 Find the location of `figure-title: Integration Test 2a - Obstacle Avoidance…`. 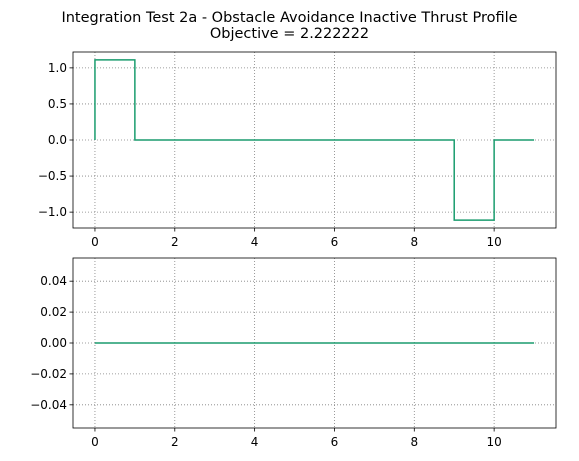

figure-title: Integration Test 2a - Obstacle Avoidance… is located at coordinates (289, 18).